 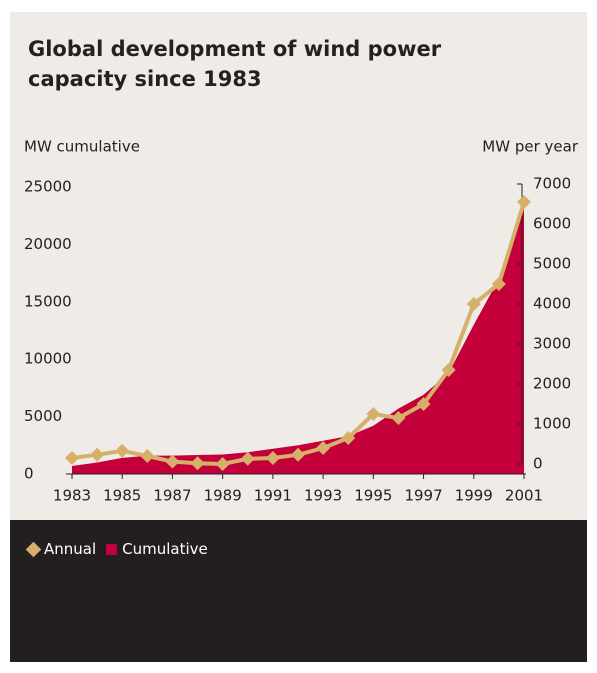 I want to click on legend: Annual Cumulative, so click(x=121, y=549).